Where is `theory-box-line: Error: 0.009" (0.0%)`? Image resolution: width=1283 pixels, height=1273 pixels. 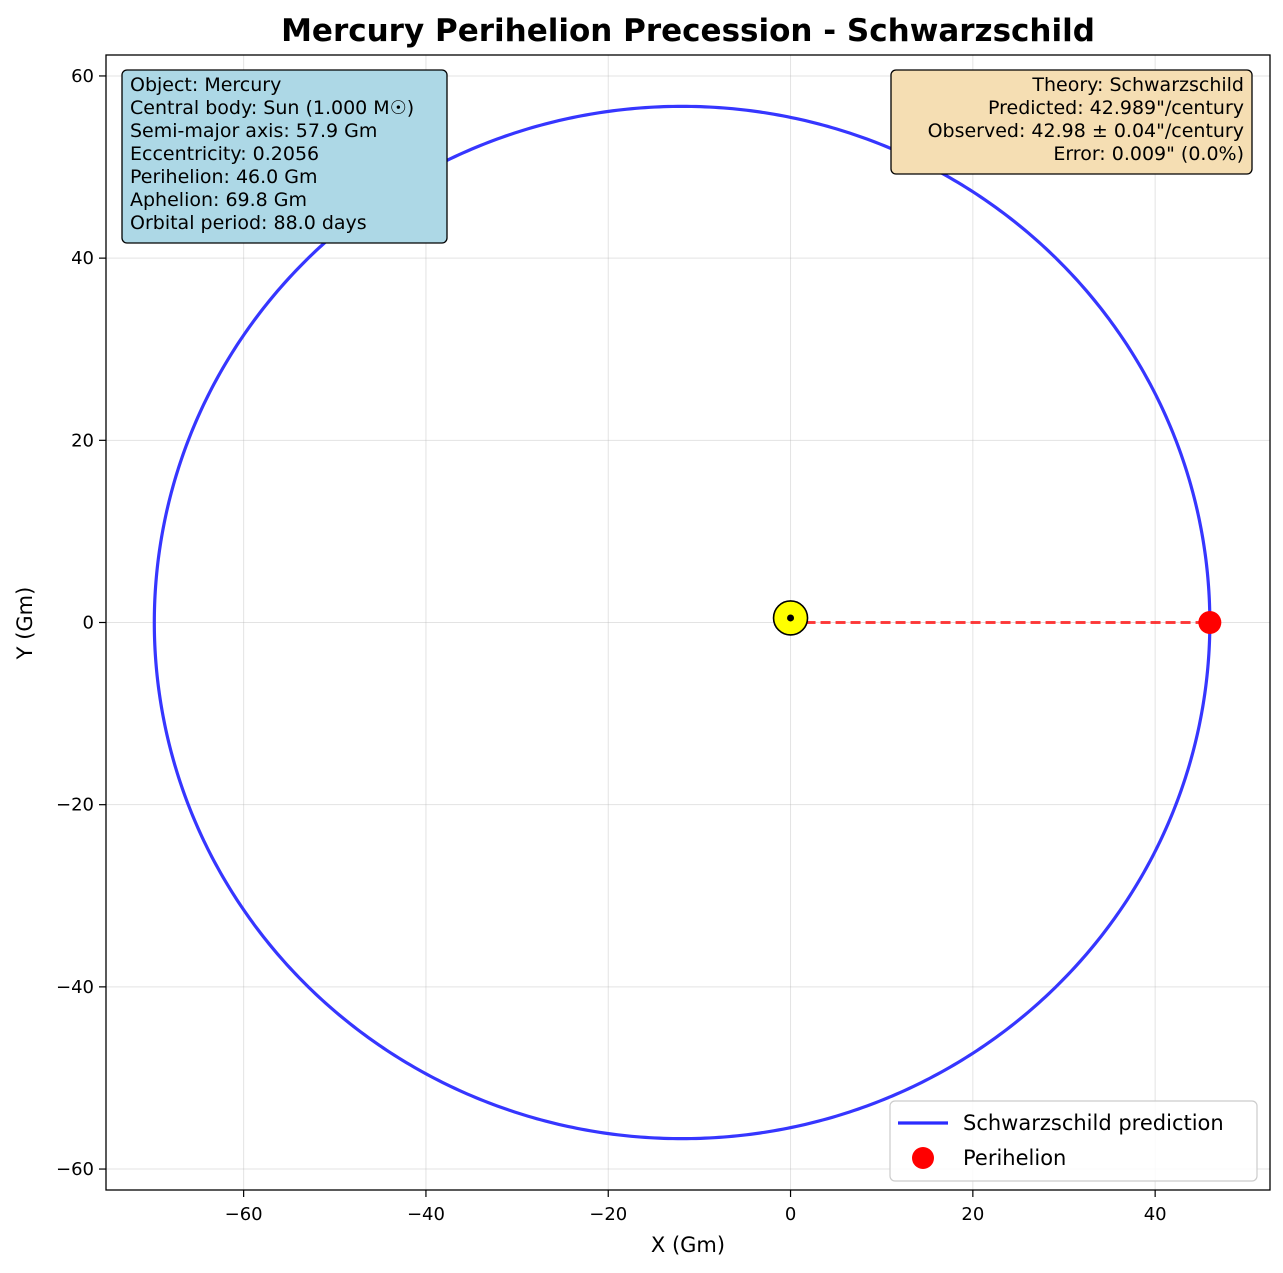 theory-box-line: Error: 0.009" (0.0%) is located at coordinates (1148, 154).